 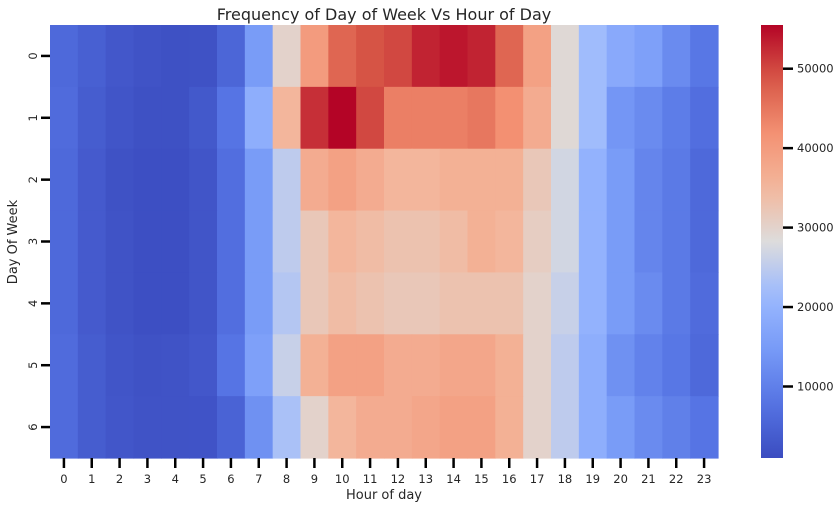 What do you see at coordinates (565, 479) in the screenshot?
I see `x-tick-label: 18` at bounding box center [565, 479].